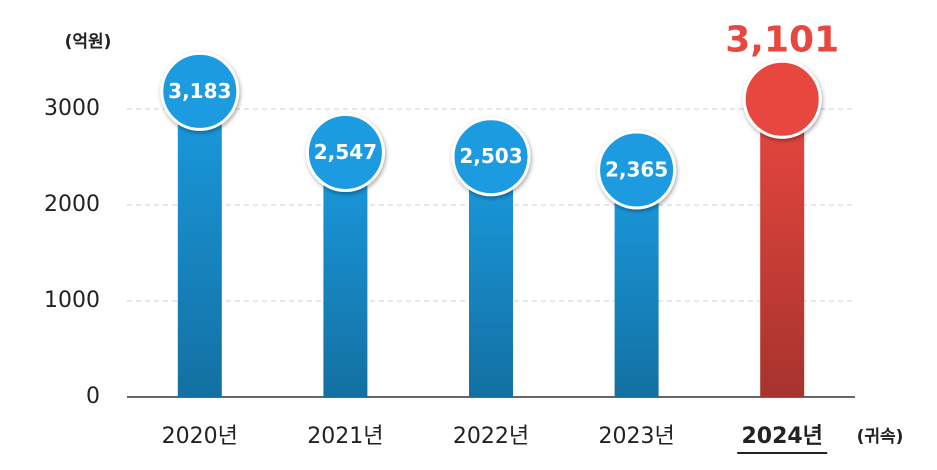 This screenshot has width=937, height=470. I want to click on value-label: 3,101, so click(782, 39).